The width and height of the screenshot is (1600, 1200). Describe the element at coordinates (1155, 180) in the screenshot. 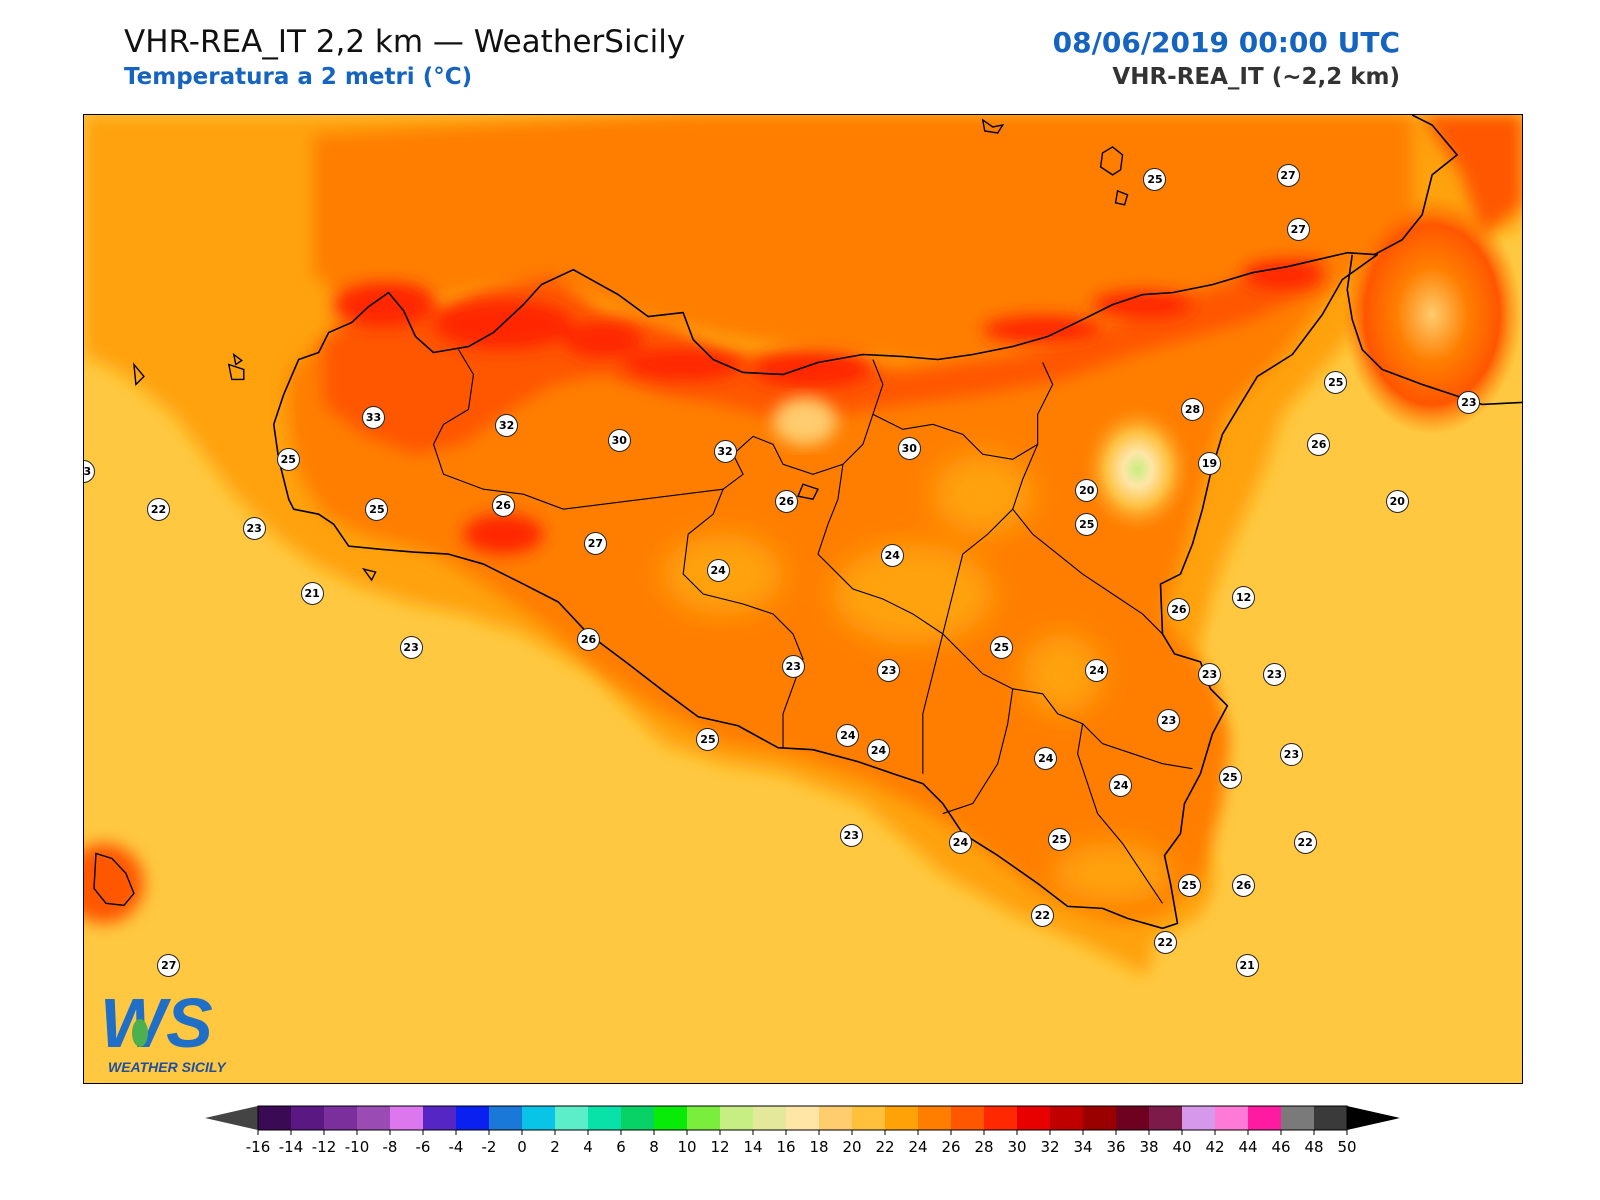

I see `station-value-0: 25` at that location.